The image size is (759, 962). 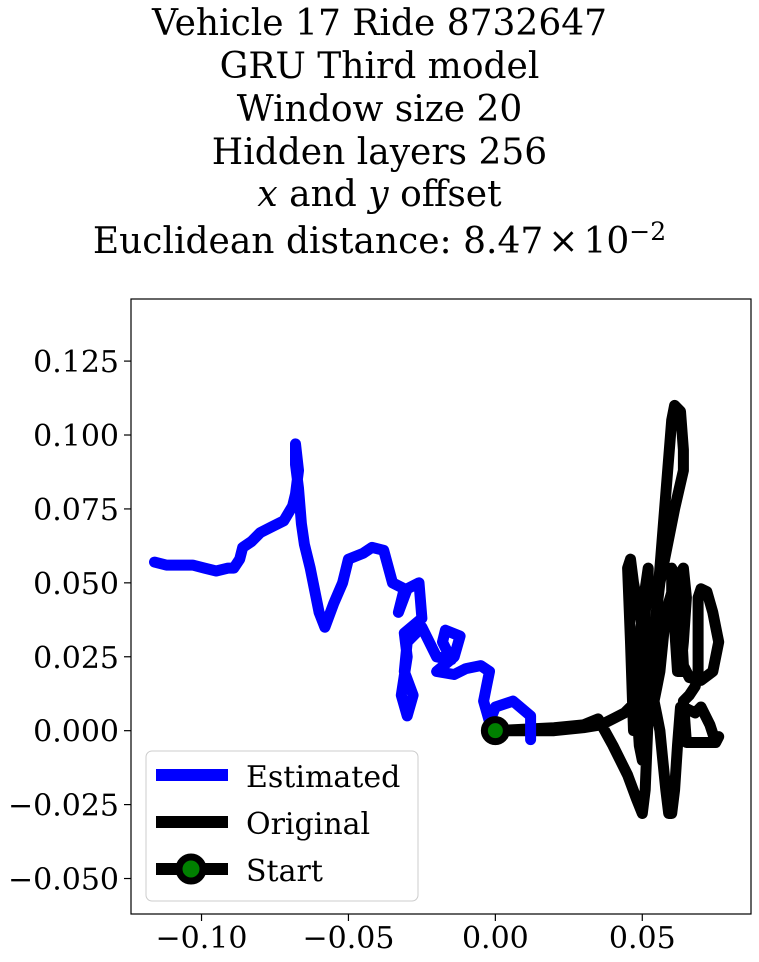 I want to click on y-tick-label: −0.025, so click(x=63, y=806).